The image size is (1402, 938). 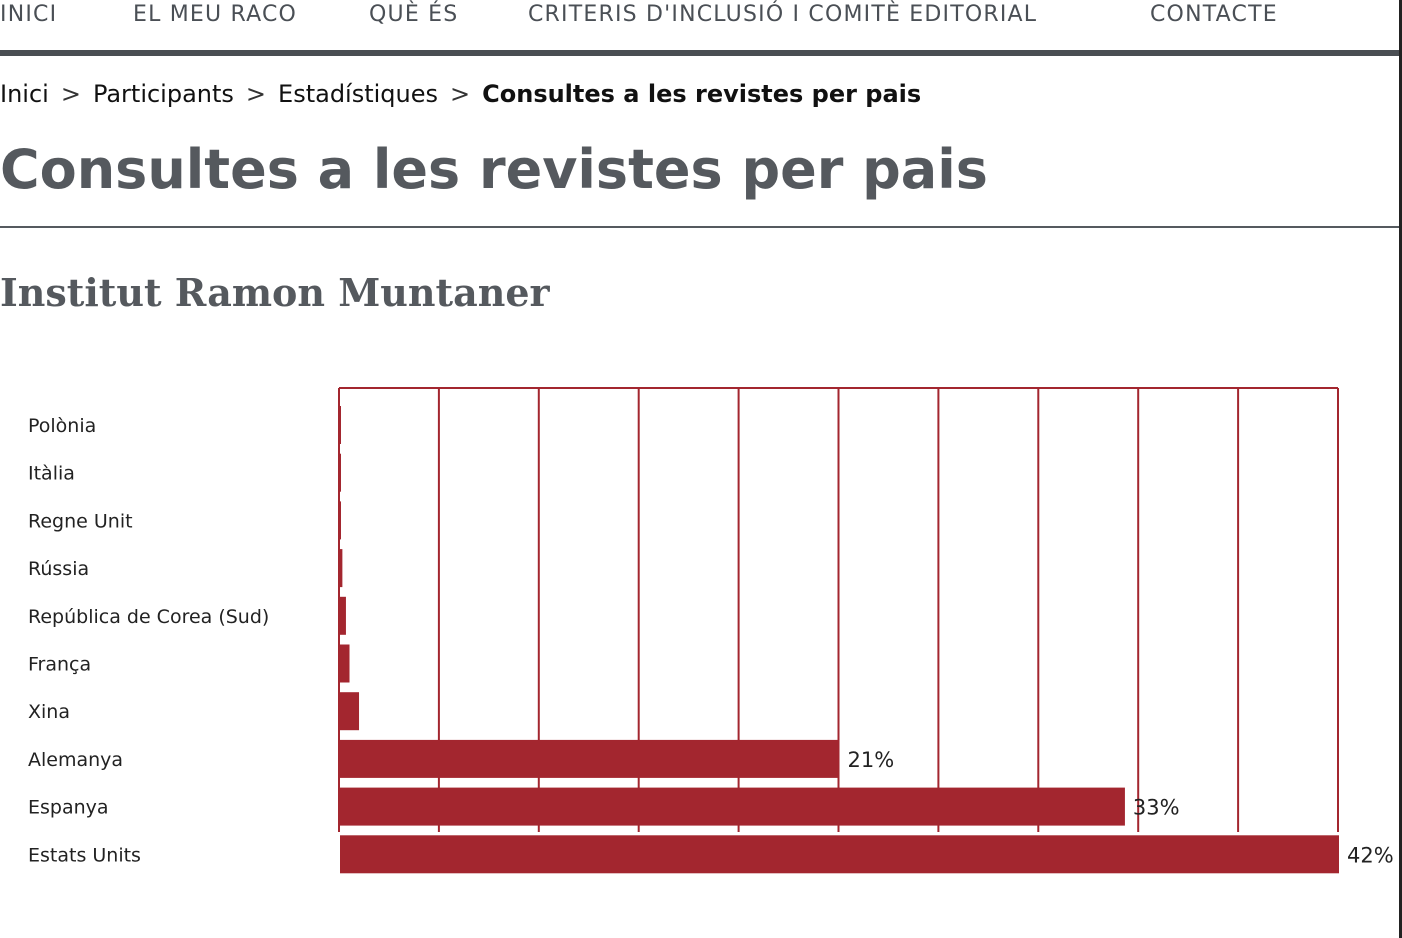 I want to click on chart-category-label: Rússia, so click(x=58, y=569).